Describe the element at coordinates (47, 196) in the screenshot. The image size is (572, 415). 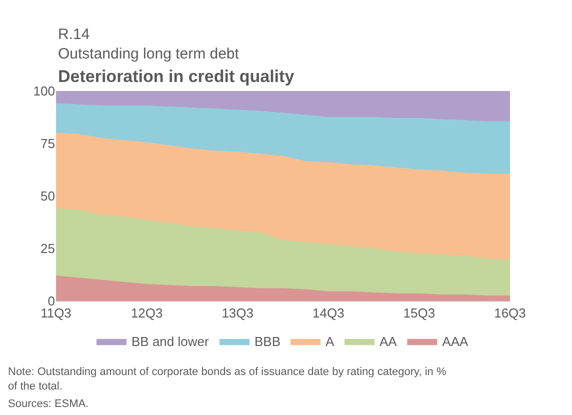
I see `y-tick-label: 50` at that location.